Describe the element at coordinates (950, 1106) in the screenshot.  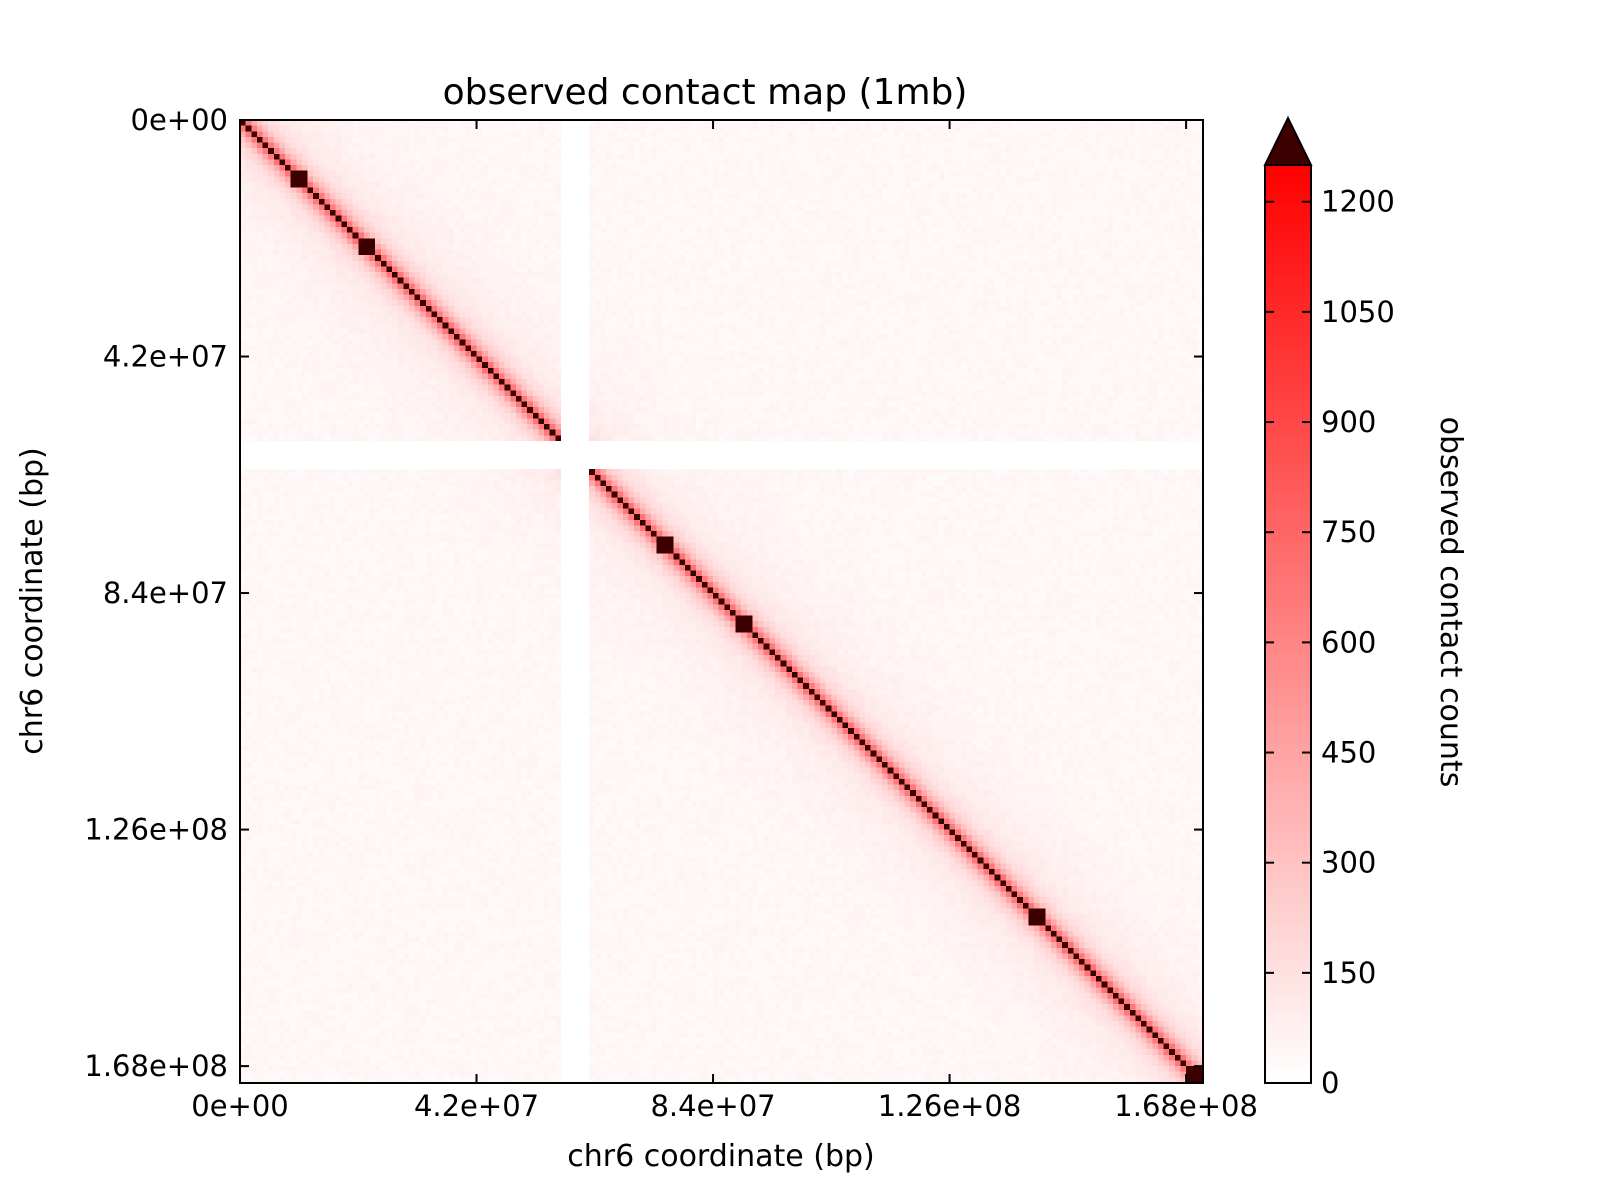
I see `x-tick-label: 1.26e+08` at that location.